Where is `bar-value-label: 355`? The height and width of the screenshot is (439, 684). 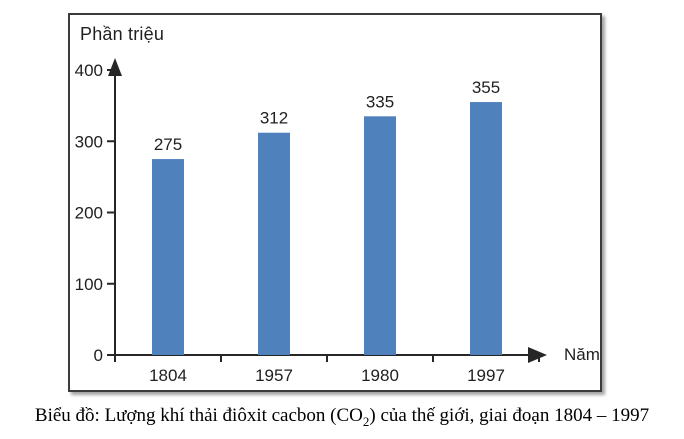 bar-value-label: 355 is located at coordinates (486, 87).